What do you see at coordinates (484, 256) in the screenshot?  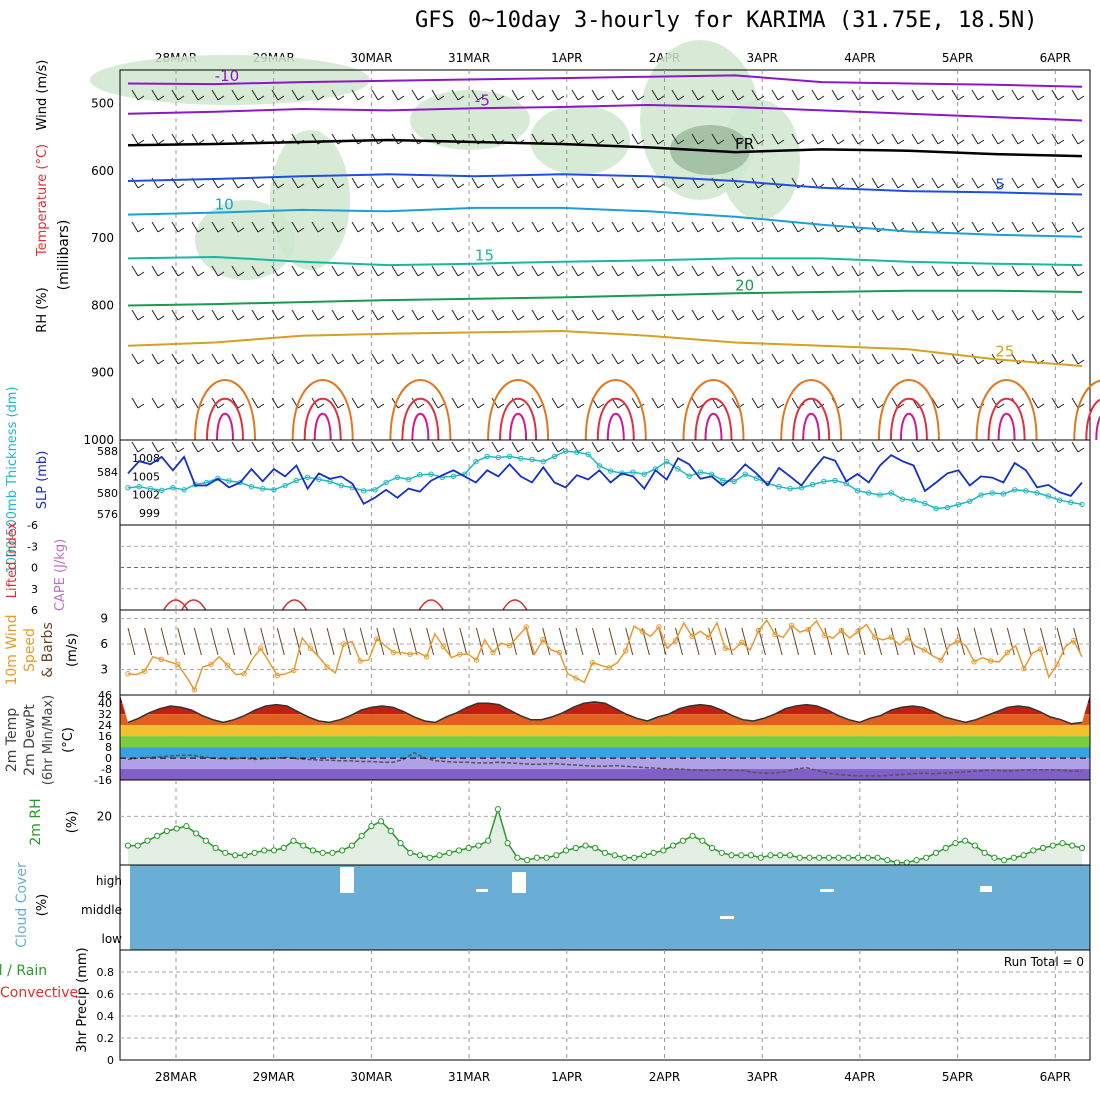 I see `isotherm-label: 15` at bounding box center [484, 256].